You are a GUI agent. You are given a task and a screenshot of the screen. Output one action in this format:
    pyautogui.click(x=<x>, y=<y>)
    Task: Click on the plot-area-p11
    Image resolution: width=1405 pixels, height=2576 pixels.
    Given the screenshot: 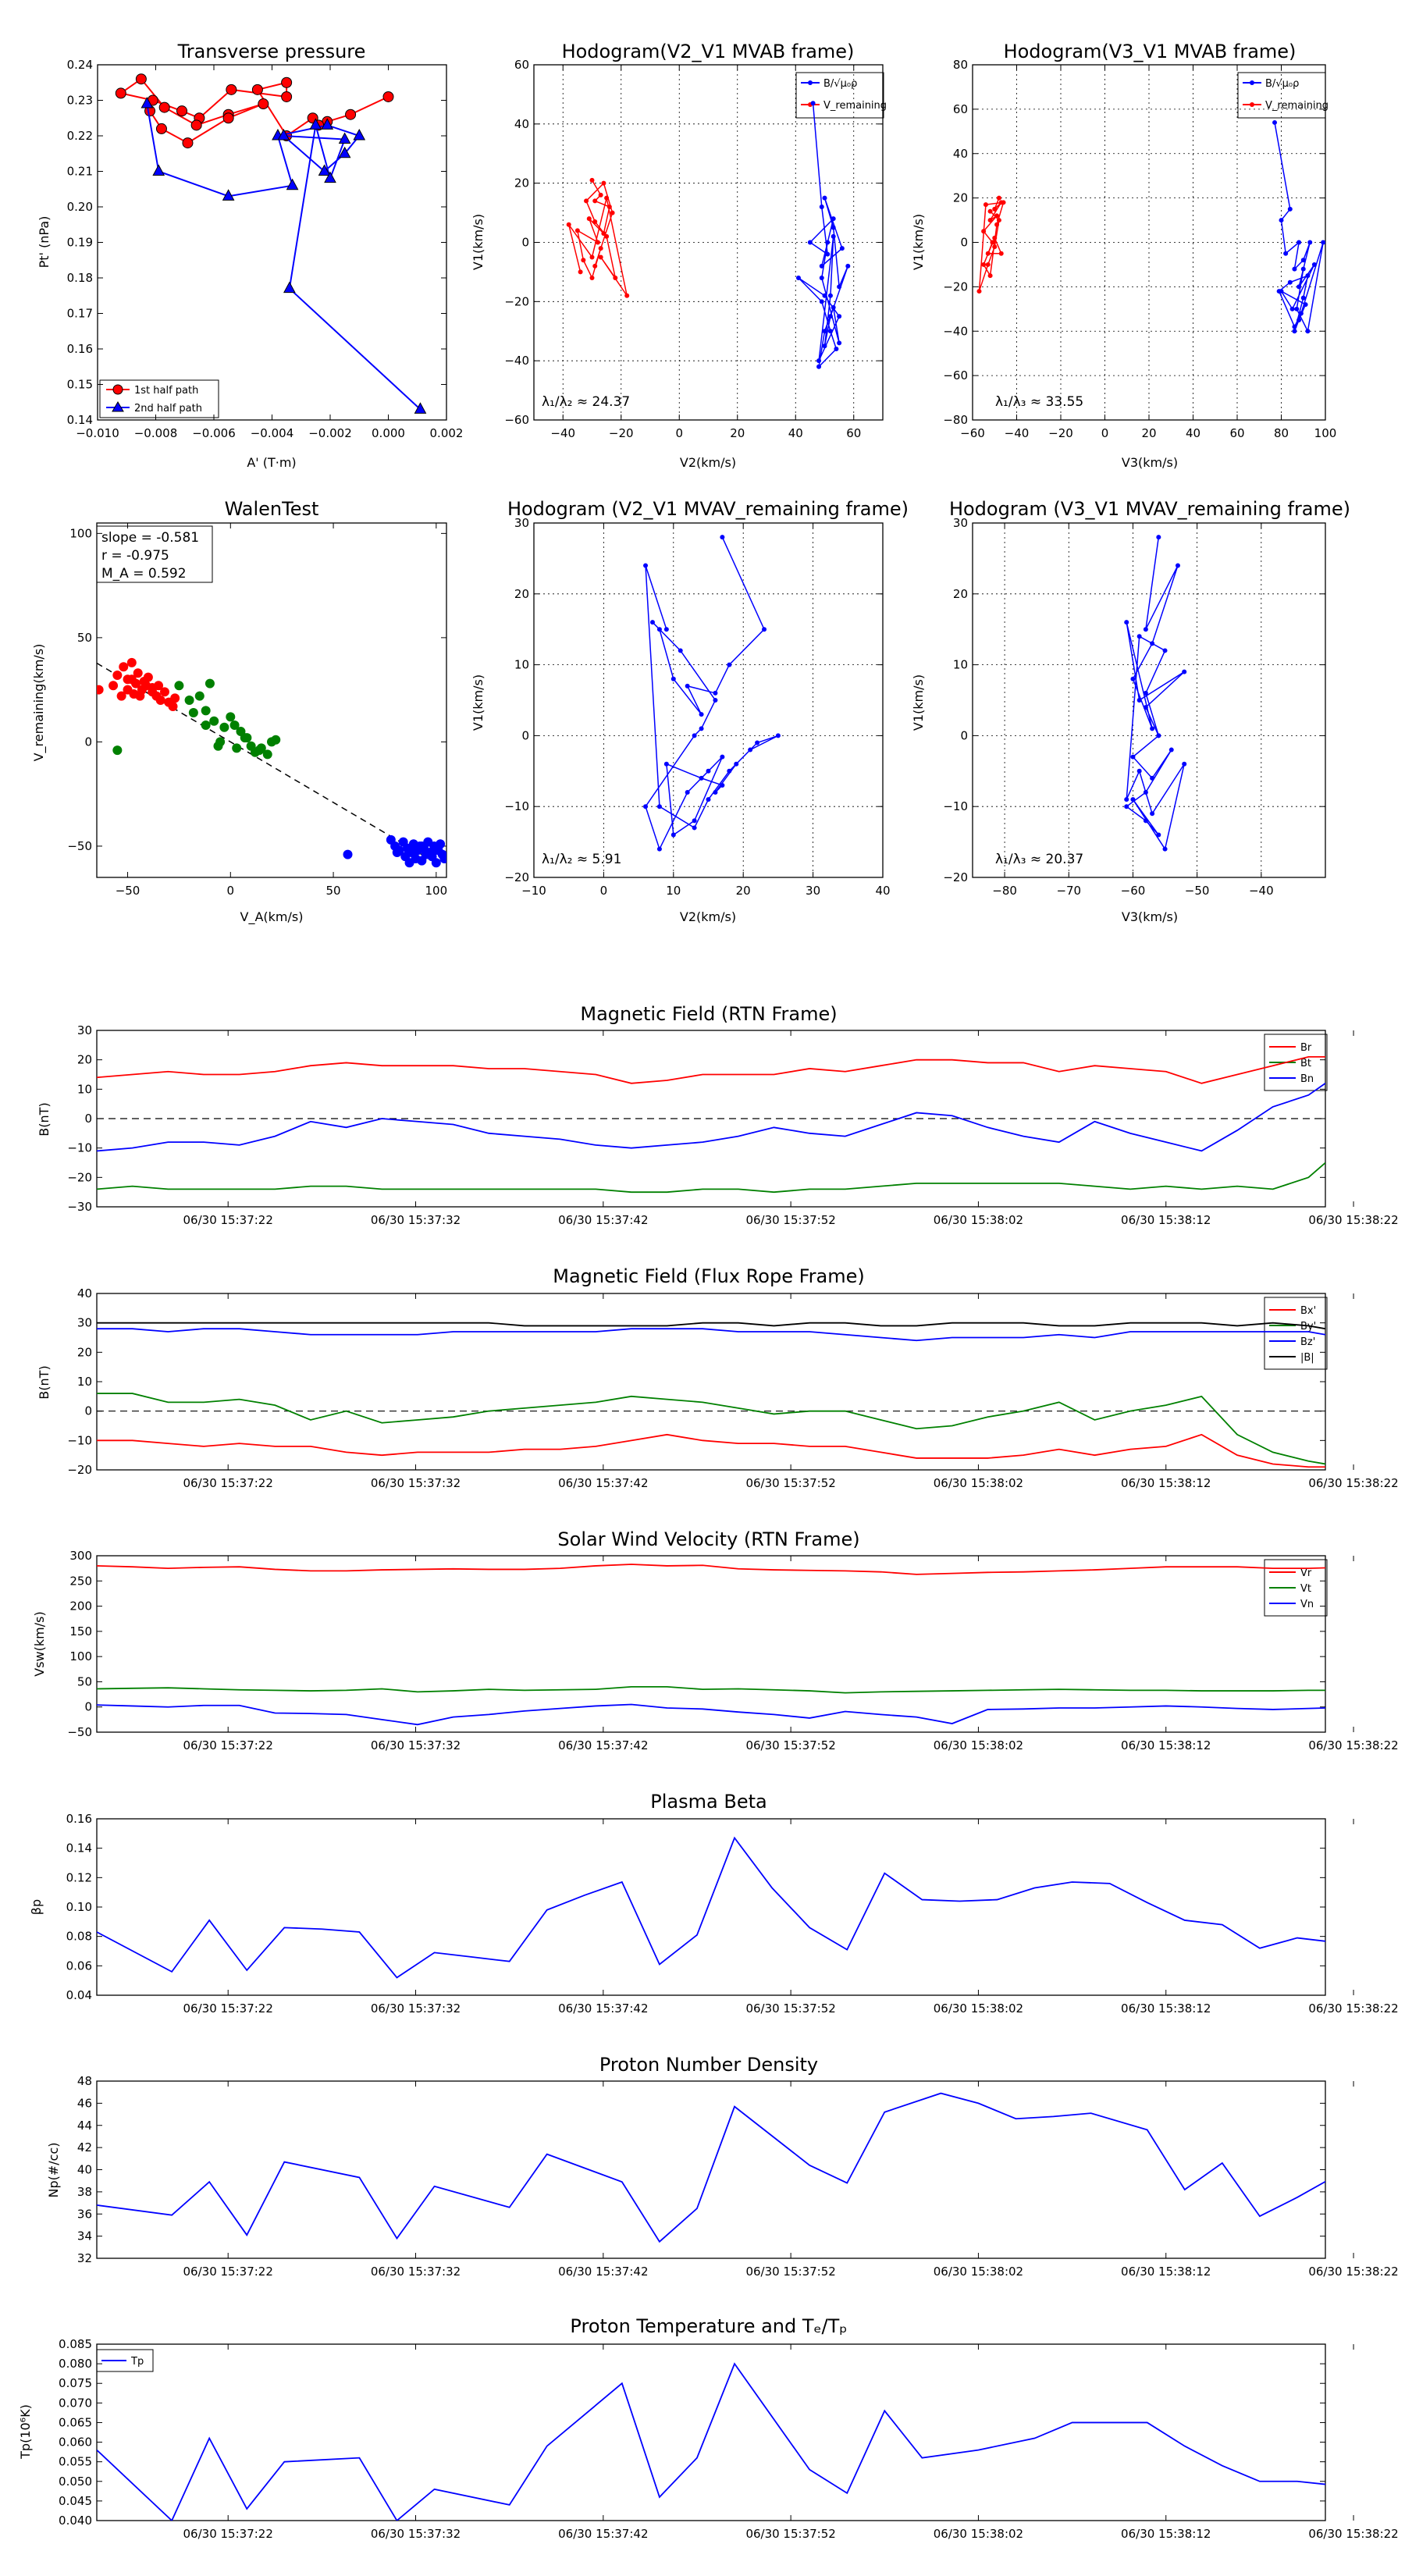 What is the action you would take?
    pyautogui.click(x=711, y=2167)
    